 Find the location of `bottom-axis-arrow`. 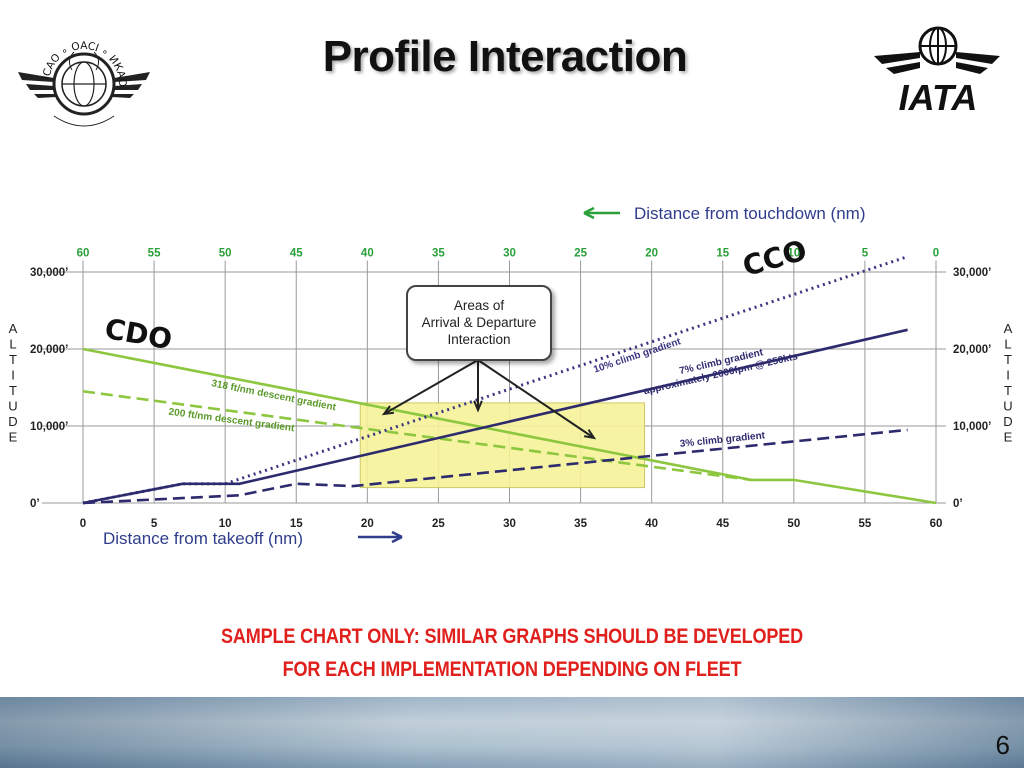

bottom-axis-arrow is located at coordinates (380, 537).